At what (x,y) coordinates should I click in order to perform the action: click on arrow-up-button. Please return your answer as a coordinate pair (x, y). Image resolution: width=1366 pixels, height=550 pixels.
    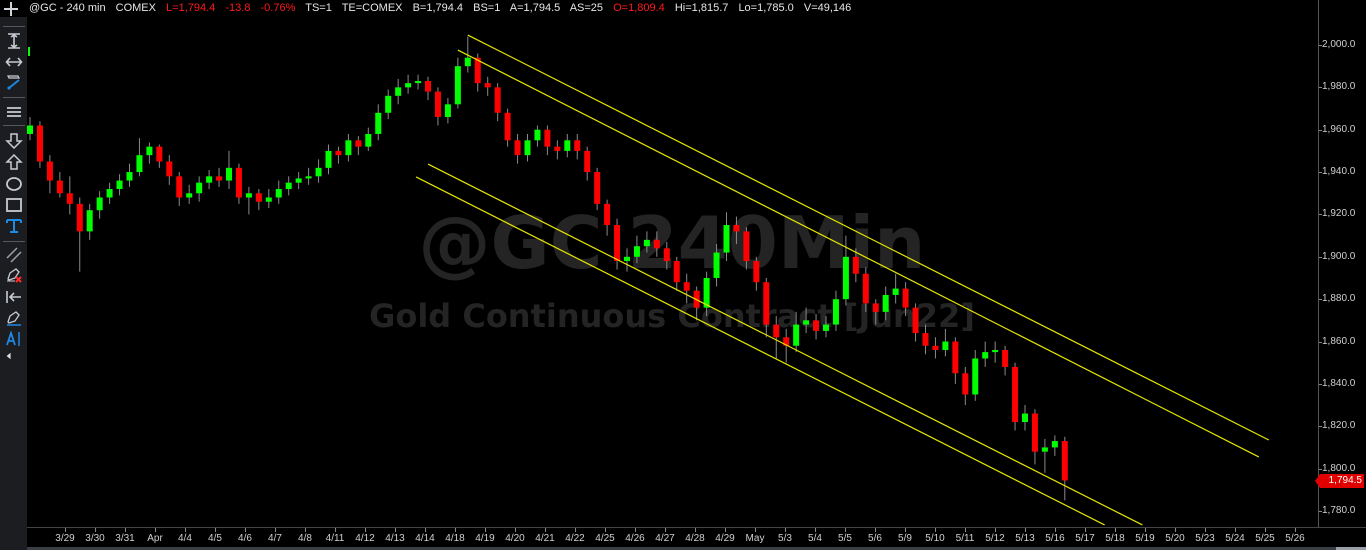
    Looking at the image, I should click on (14, 162).